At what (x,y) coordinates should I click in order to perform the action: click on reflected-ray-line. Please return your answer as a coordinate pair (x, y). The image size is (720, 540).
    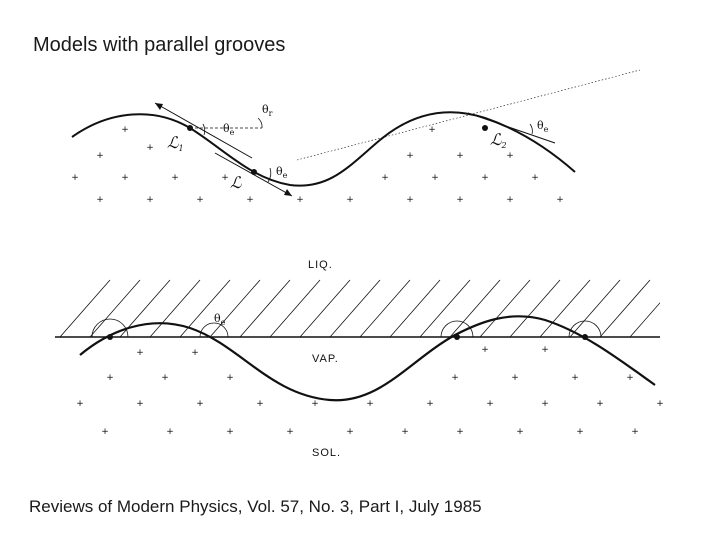
    Looking at the image, I should click on (468, 115).